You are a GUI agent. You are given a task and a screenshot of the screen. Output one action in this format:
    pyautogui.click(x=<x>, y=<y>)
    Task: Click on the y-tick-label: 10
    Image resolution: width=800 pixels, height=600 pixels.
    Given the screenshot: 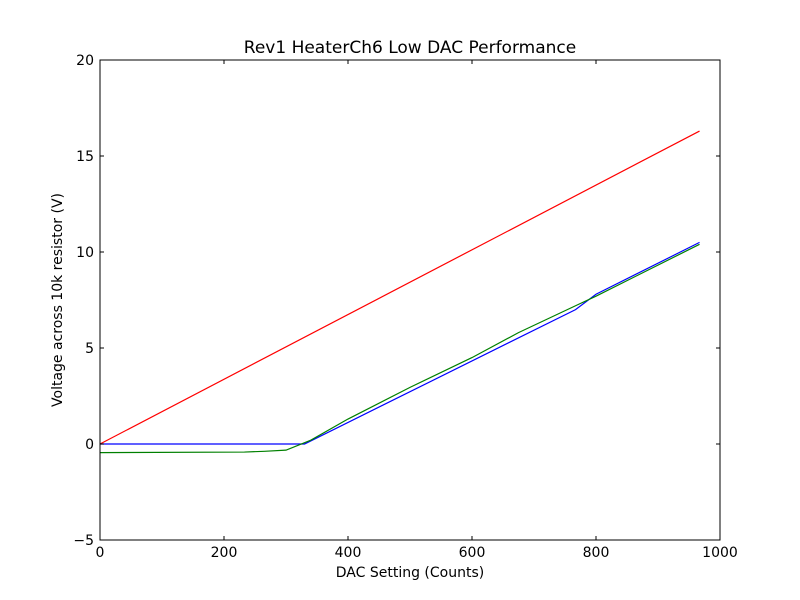 What is the action you would take?
    pyautogui.click(x=85, y=253)
    